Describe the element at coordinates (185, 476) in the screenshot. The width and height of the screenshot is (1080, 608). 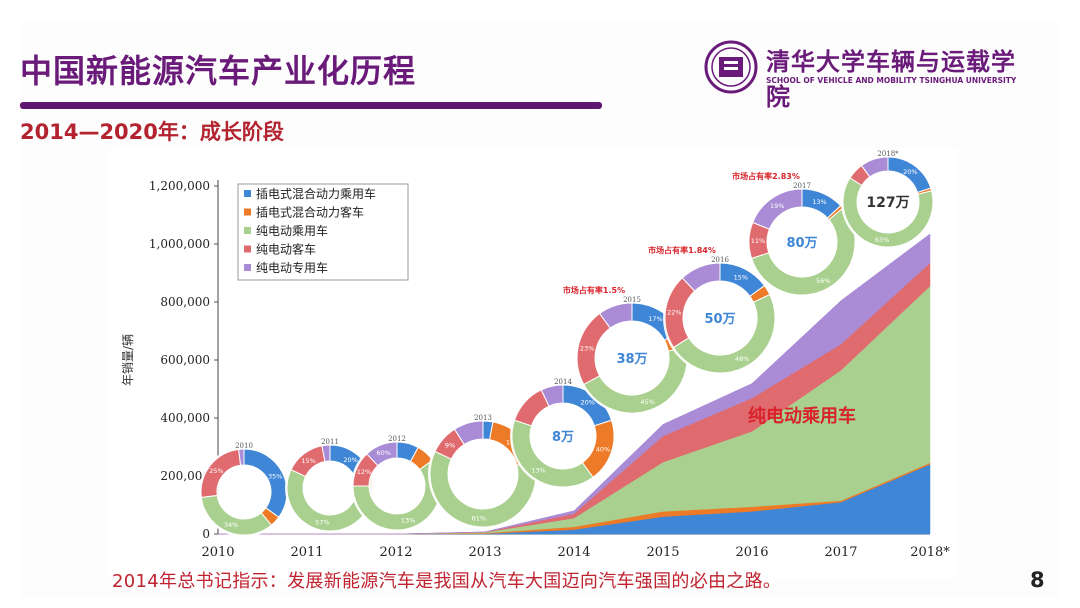
I see `y-tick-label: 200,000` at that location.